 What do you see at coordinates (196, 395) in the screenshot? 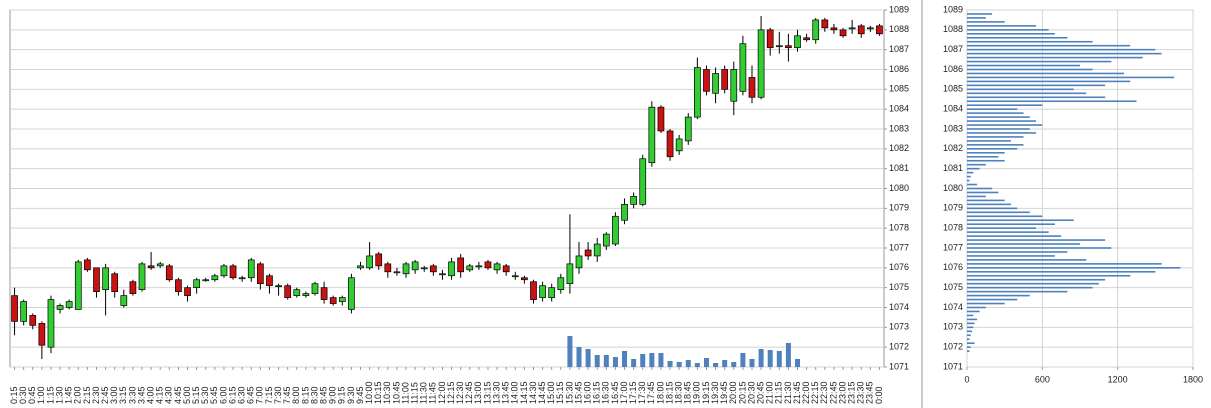
I see `x-tick-label: 5:15` at bounding box center [196, 395].